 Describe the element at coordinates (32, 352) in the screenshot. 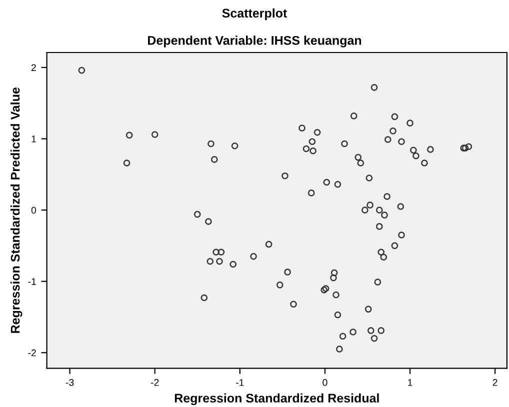

I see `y-tick-label: -2` at that location.